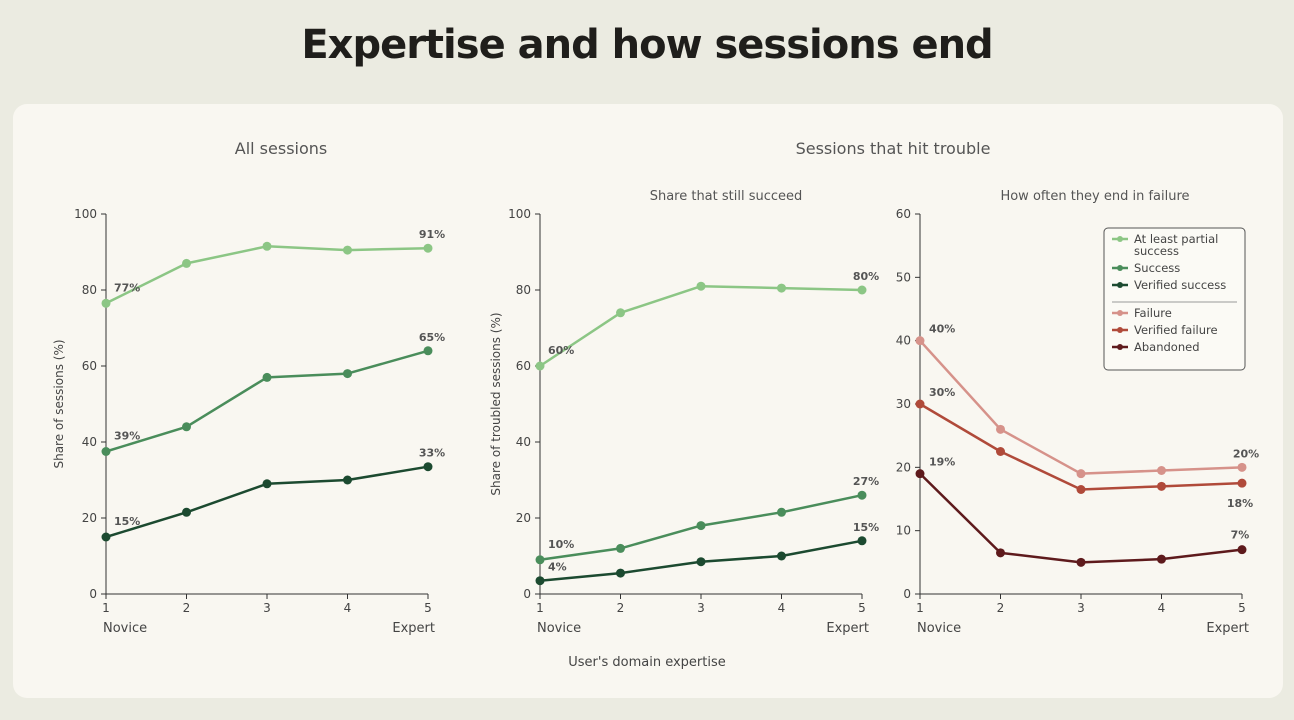  Describe the element at coordinates (903, 404) in the screenshot. I see `y-tick-label: 30` at that location.